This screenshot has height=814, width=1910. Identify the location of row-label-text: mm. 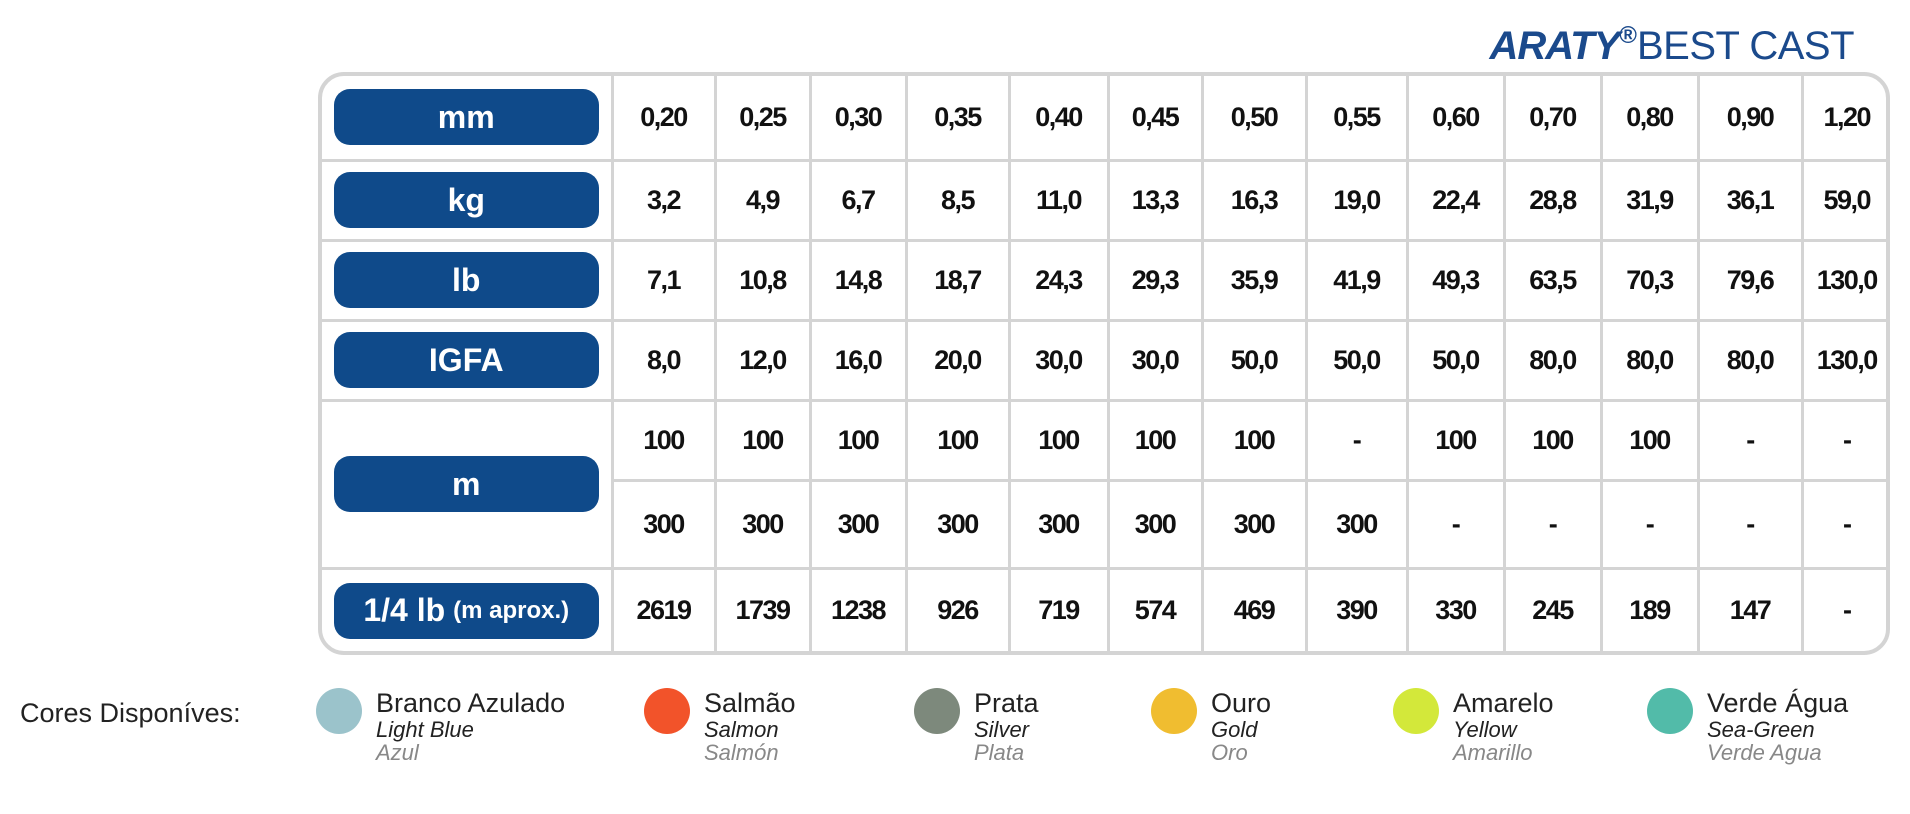
(466, 116).